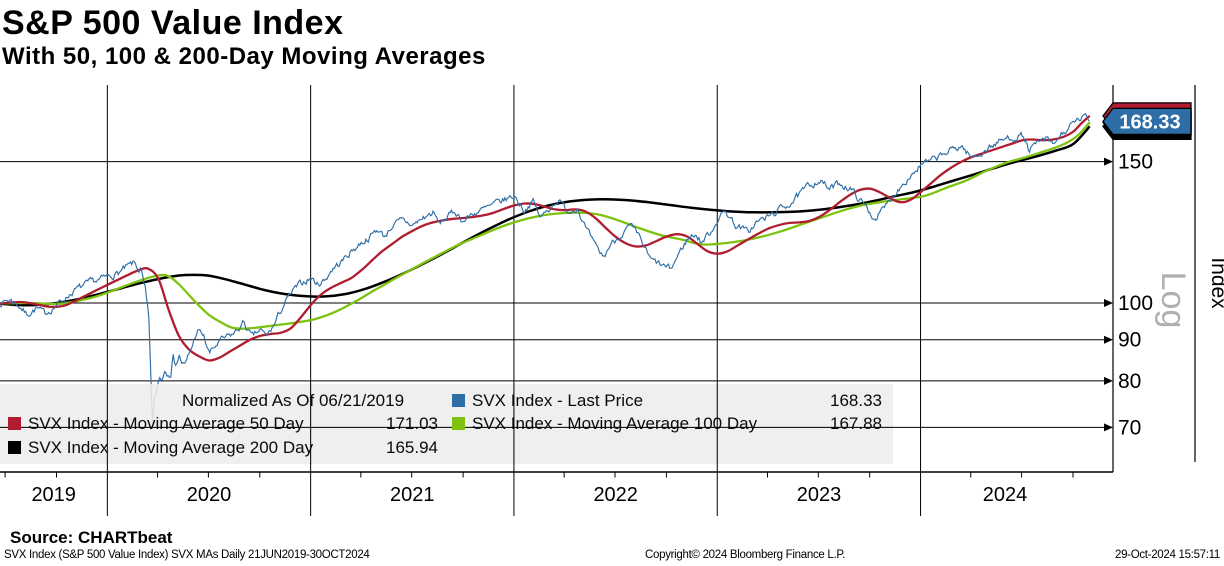 The height and width of the screenshot is (566, 1224). I want to click on normalized-note-text: Normalized As Of 06/21/2019, so click(293, 400).